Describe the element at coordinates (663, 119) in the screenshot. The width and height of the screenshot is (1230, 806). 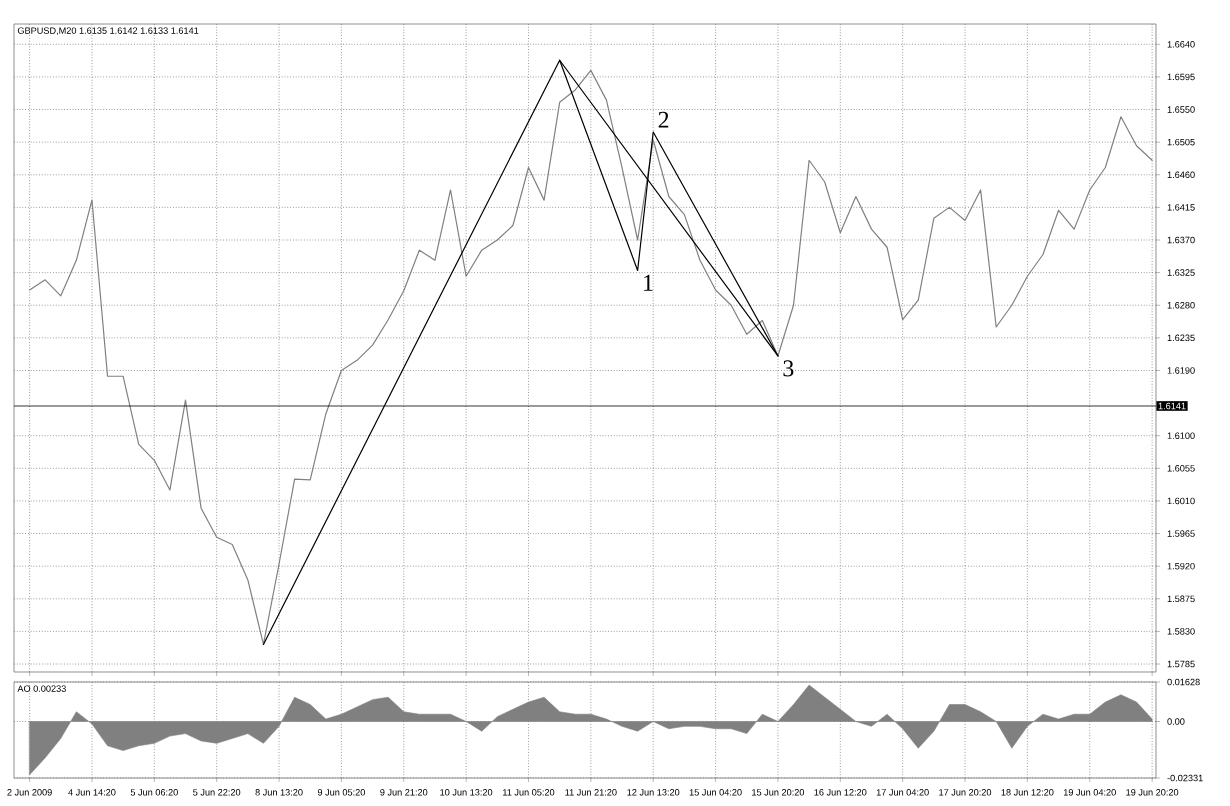
I see `annotation: 2` at that location.